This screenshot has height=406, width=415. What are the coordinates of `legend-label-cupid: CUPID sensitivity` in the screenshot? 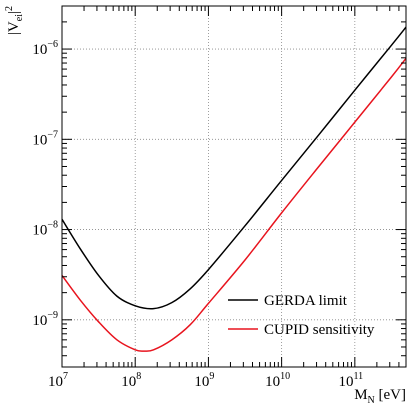 It's located at (319, 330).